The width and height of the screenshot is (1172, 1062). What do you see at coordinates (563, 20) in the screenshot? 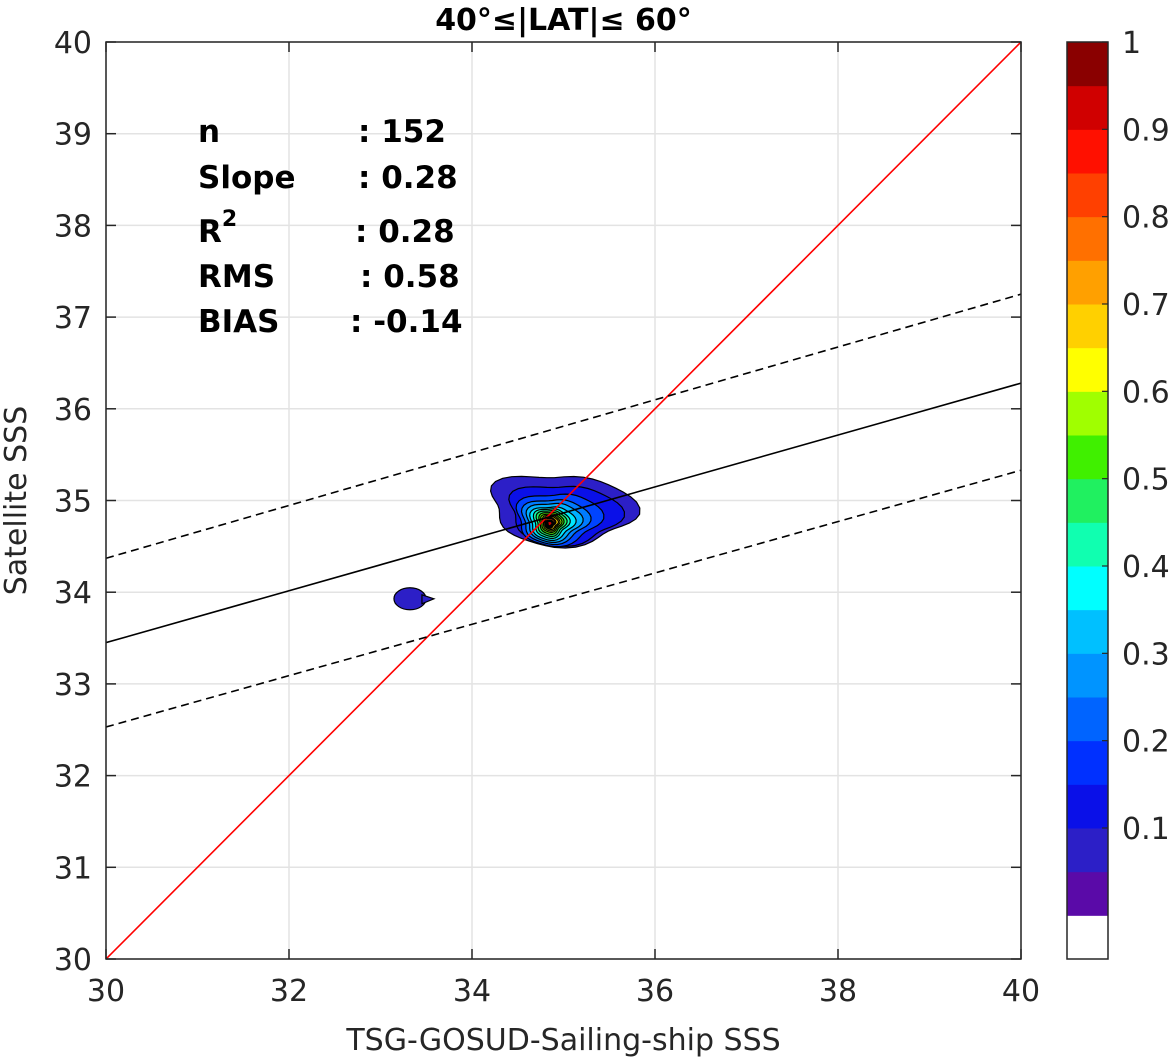
I see `chart-title: 40°≤|LAT|≤ 60°` at bounding box center [563, 20].